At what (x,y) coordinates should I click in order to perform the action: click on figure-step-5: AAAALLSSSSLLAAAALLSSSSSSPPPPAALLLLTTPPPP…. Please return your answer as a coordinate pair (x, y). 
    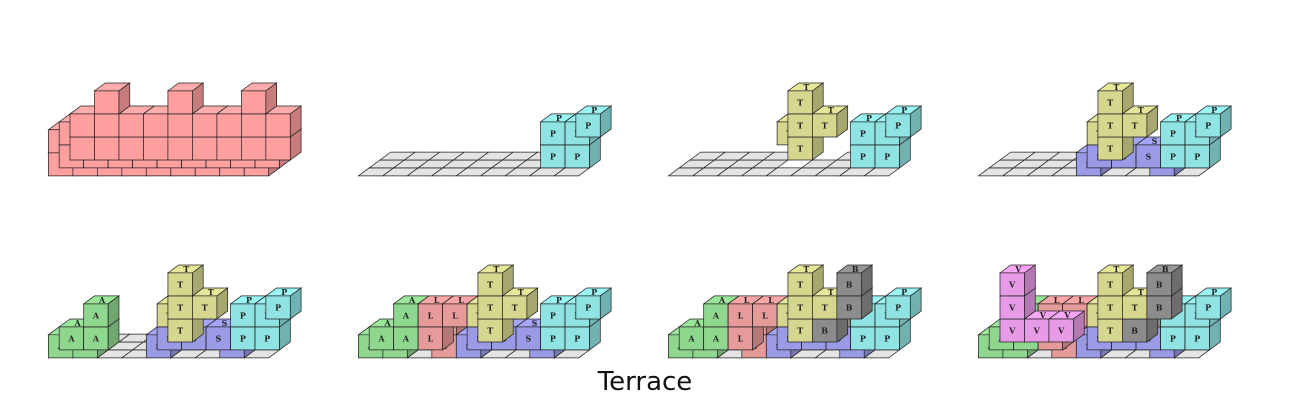
    Looking at the image, I should click on (485, 311).